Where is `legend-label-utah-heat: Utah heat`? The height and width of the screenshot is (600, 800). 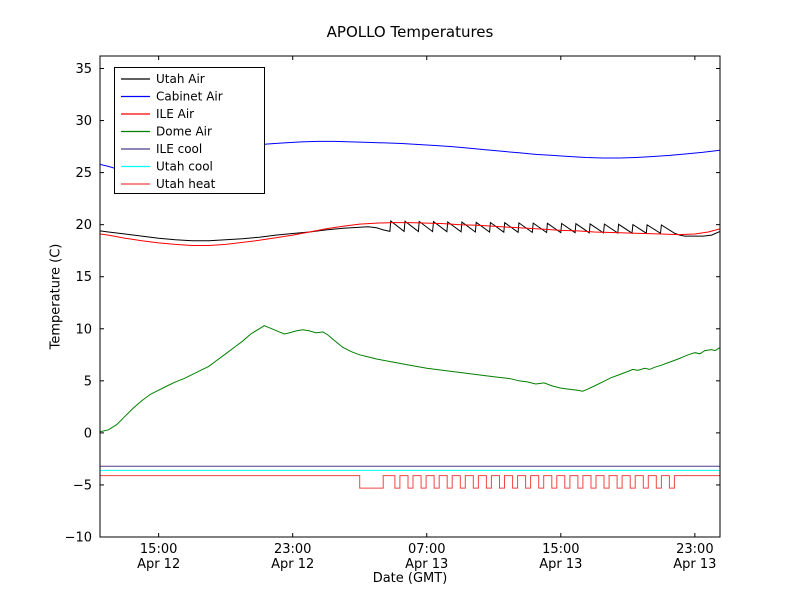 legend-label-utah-heat: Utah heat is located at coordinates (186, 184).